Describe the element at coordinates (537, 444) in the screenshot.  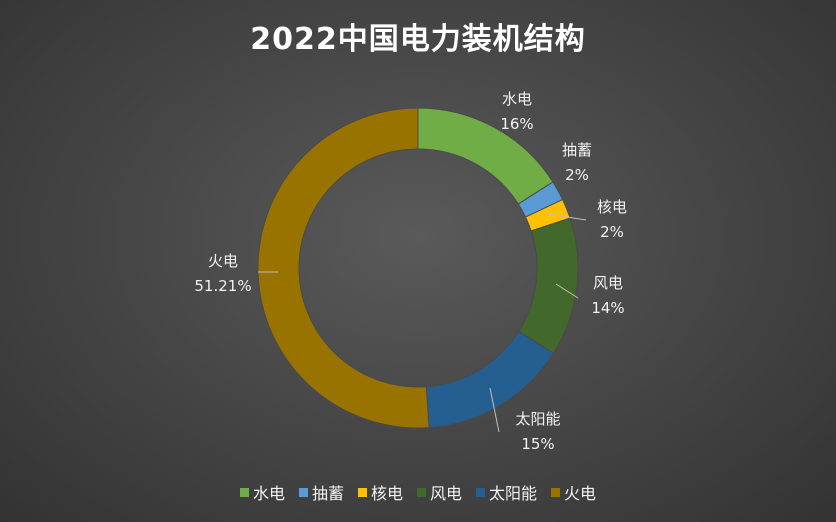
I see `slice-value-label: 15%` at that location.